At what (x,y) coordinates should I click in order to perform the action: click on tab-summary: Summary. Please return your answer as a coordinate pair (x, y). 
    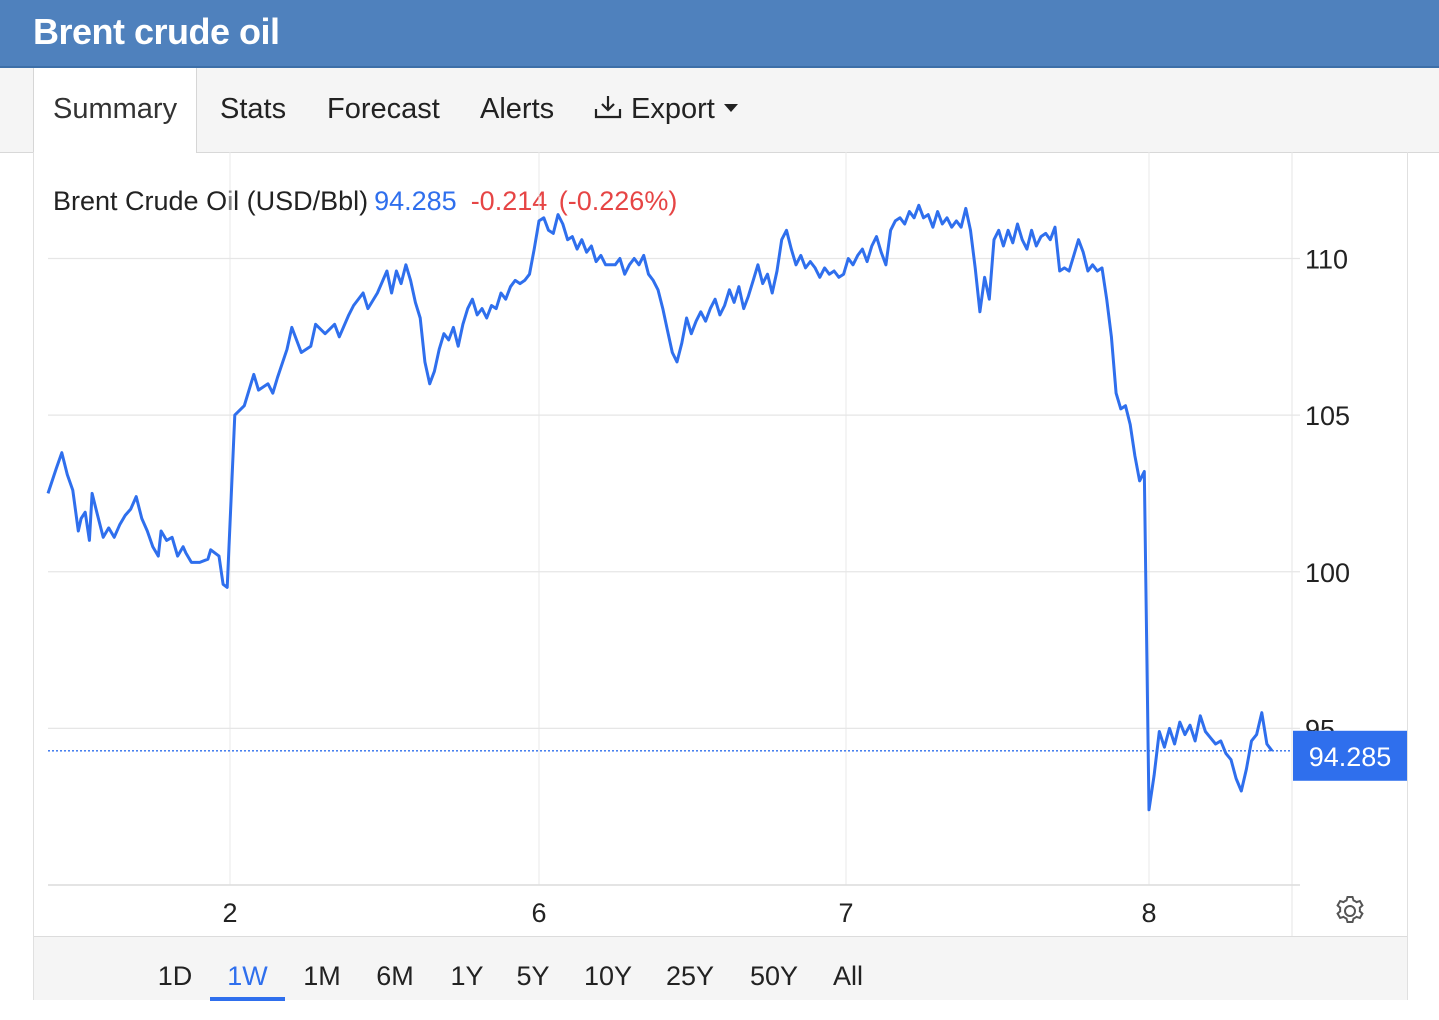
    Looking at the image, I should click on (115, 110).